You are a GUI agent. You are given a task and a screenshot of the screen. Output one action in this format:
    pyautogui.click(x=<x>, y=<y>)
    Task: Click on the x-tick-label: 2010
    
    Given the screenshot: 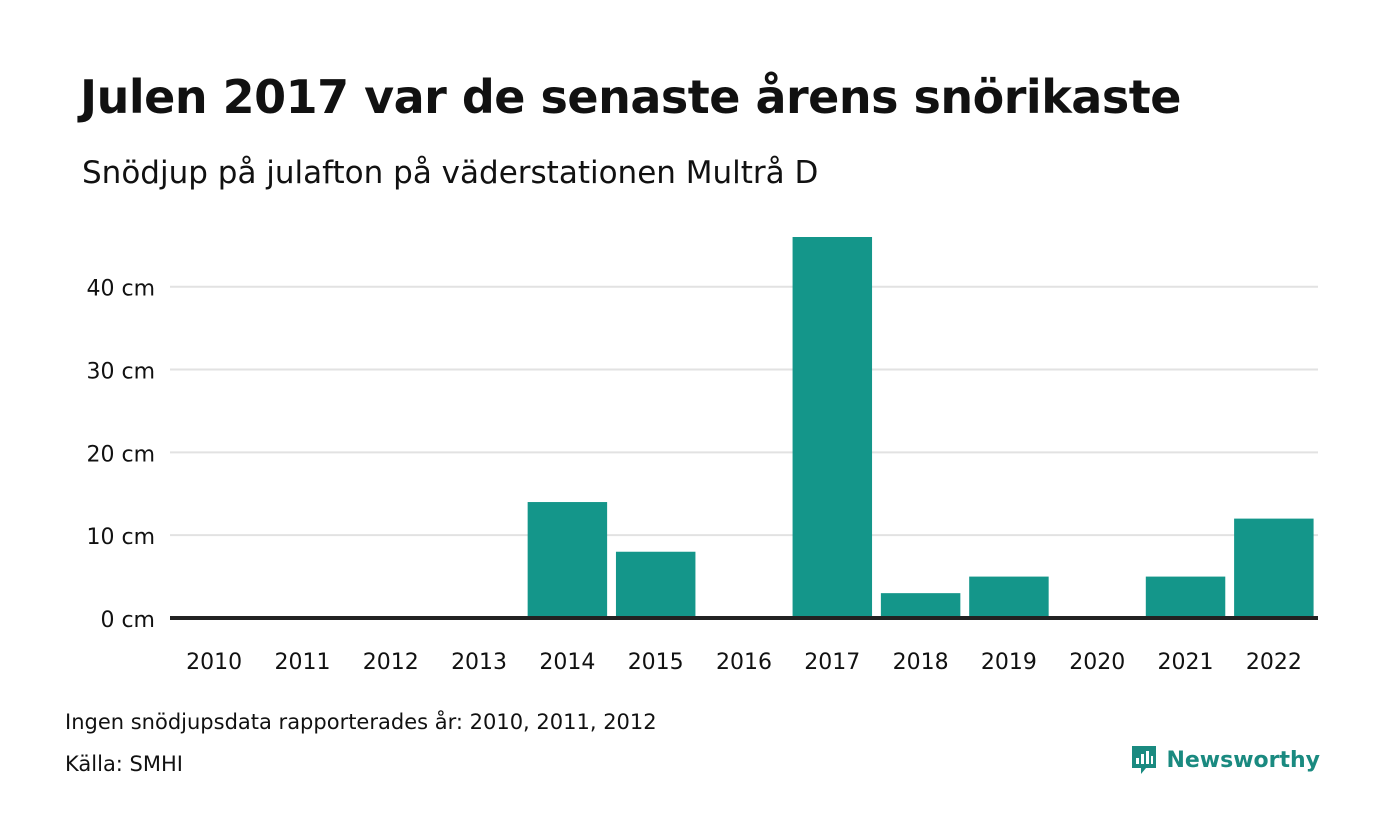 What is the action you would take?
    pyautogui.click(x=214, y=662)
    